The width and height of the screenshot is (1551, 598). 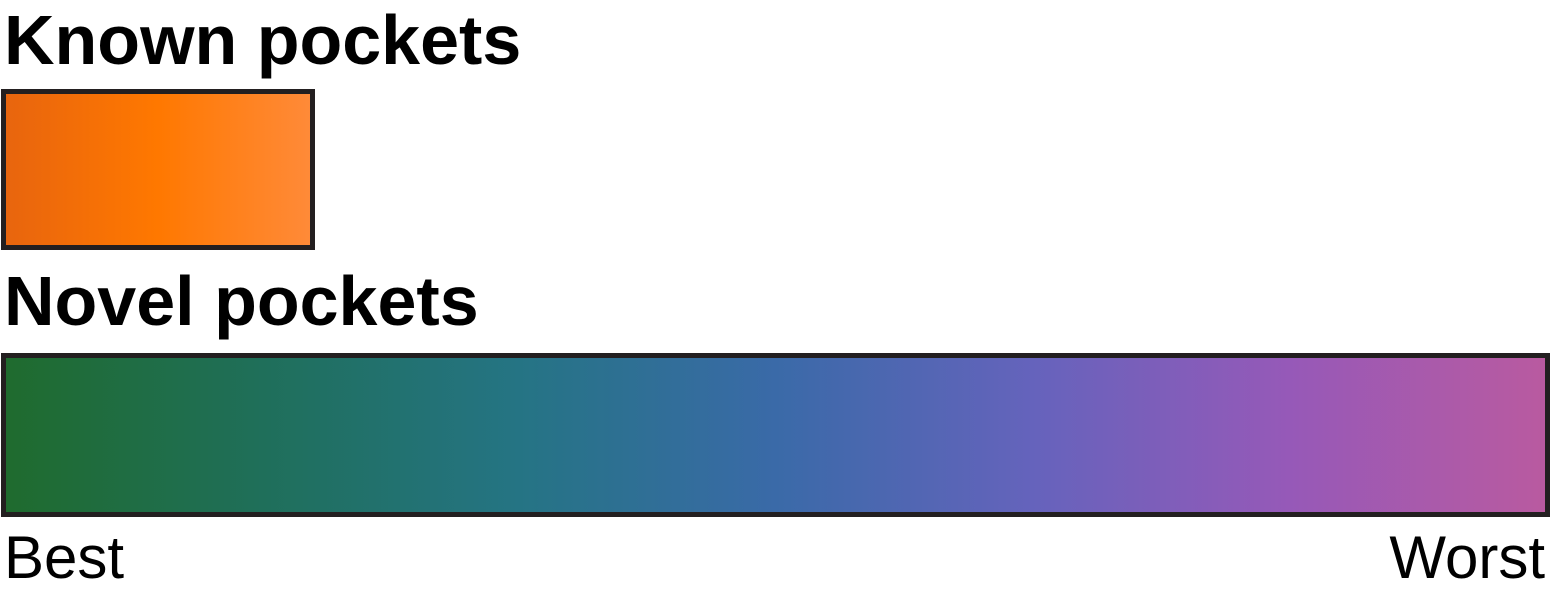 I want to click on novel-pockets-title: Novel pockets, so click(x=241, y=301).